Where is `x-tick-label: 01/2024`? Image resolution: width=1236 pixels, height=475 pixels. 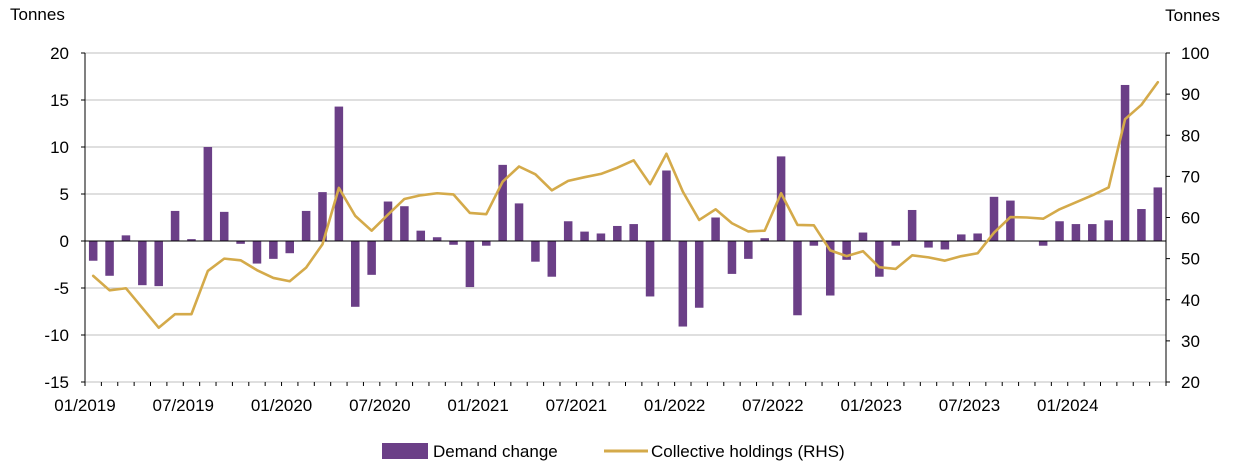 x-tick-label: 01/2024 is located at coordinates (1067, 405).